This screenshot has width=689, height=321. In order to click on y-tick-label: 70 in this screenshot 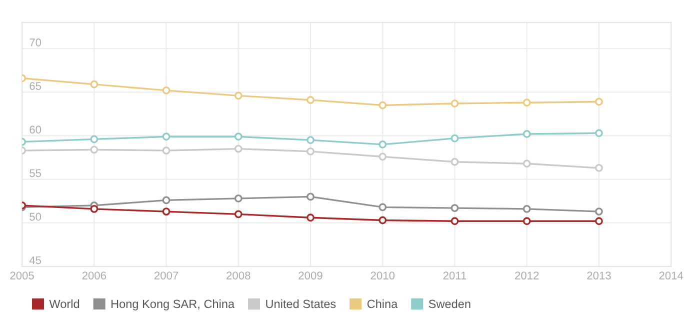, I will do `click(36, 42)`.